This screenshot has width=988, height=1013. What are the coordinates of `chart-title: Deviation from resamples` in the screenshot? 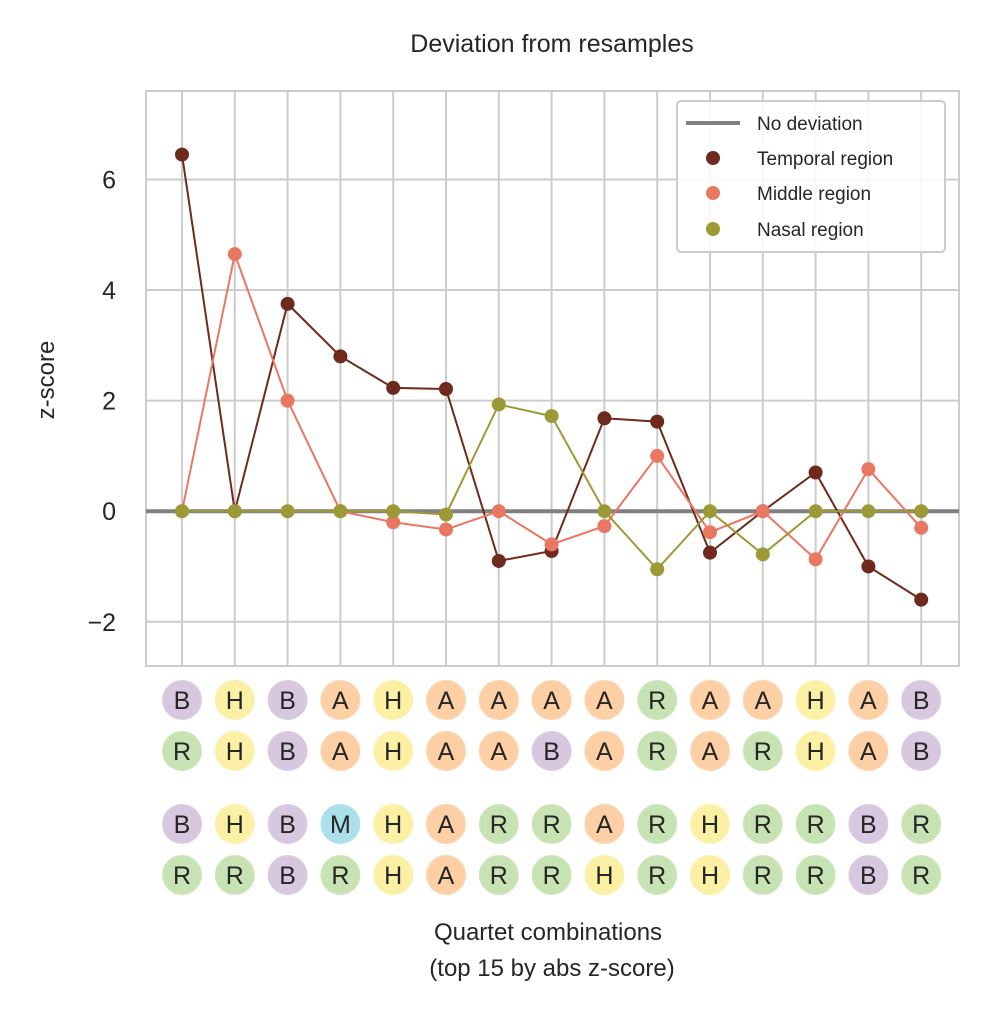 It's located at (551, 44).